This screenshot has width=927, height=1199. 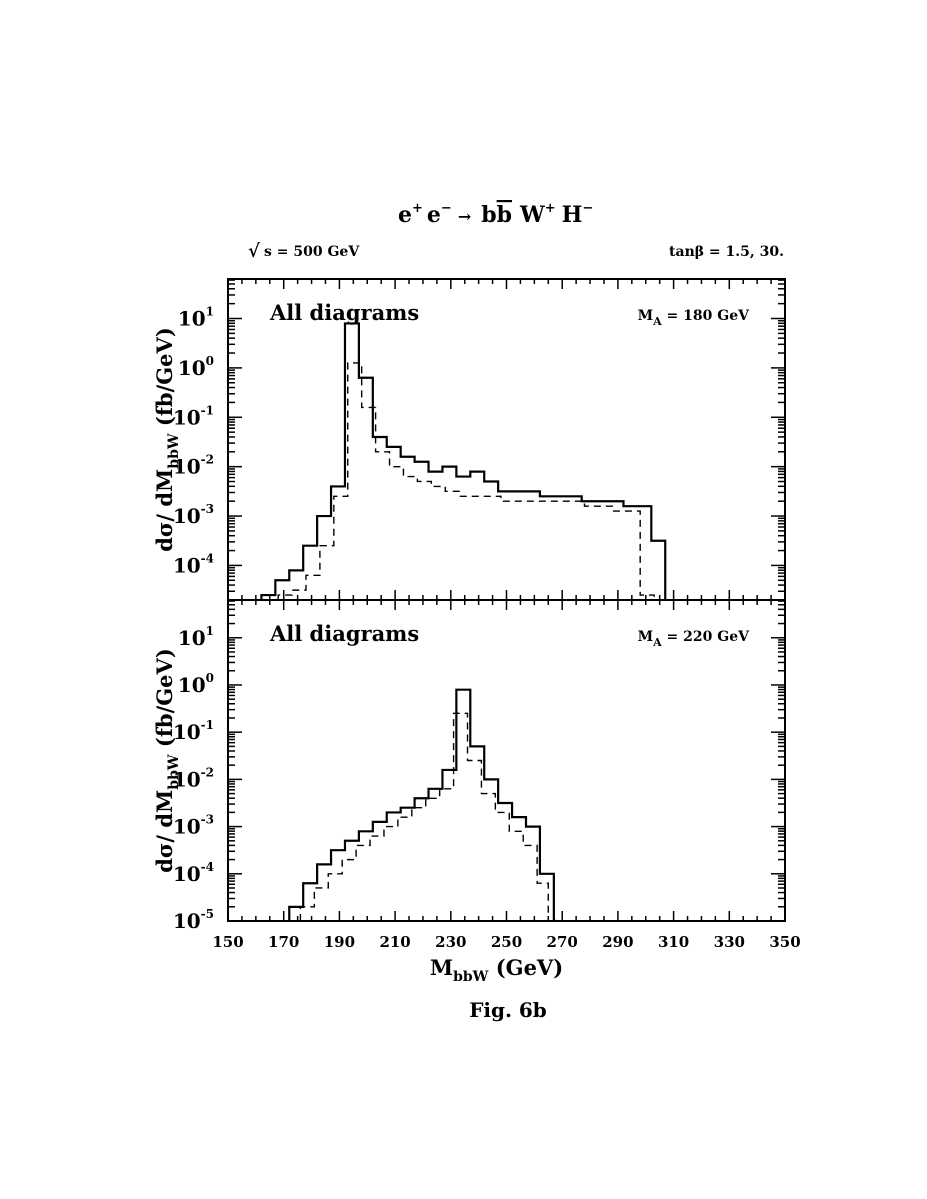 I want to click on x-tick-label: 310, so click(x=673, y=942).